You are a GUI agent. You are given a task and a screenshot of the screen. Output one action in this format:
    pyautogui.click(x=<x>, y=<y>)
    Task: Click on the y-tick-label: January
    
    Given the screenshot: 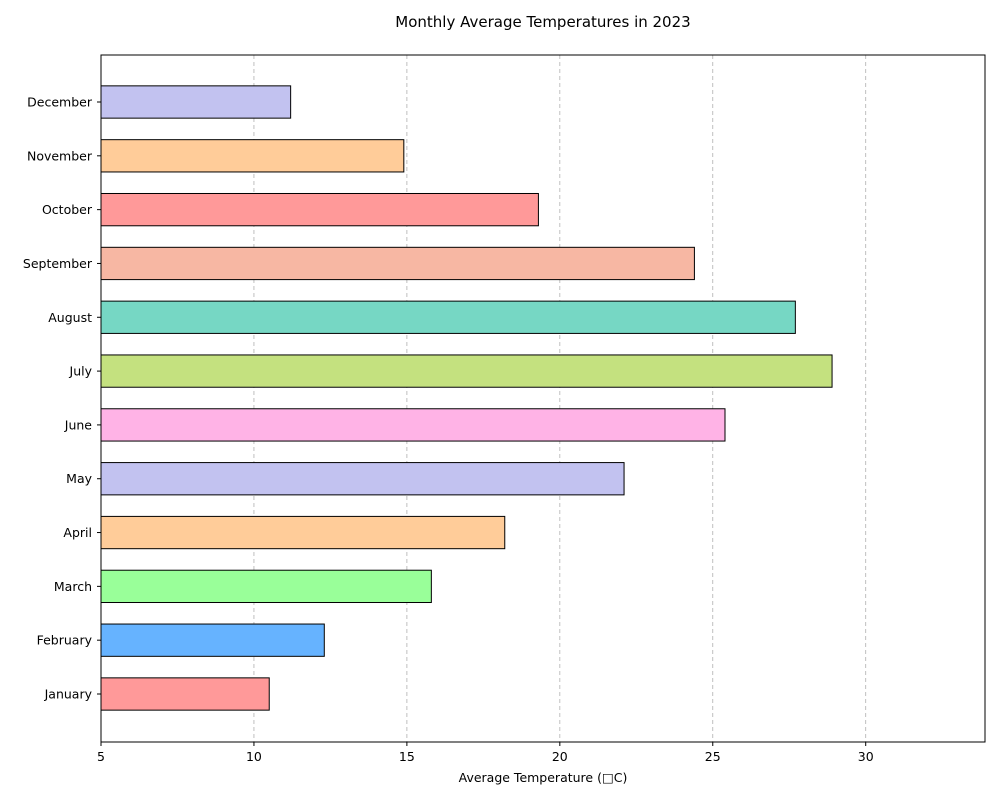 What is the action you would take?
    pyautogui.click(x=68, y=694)
    